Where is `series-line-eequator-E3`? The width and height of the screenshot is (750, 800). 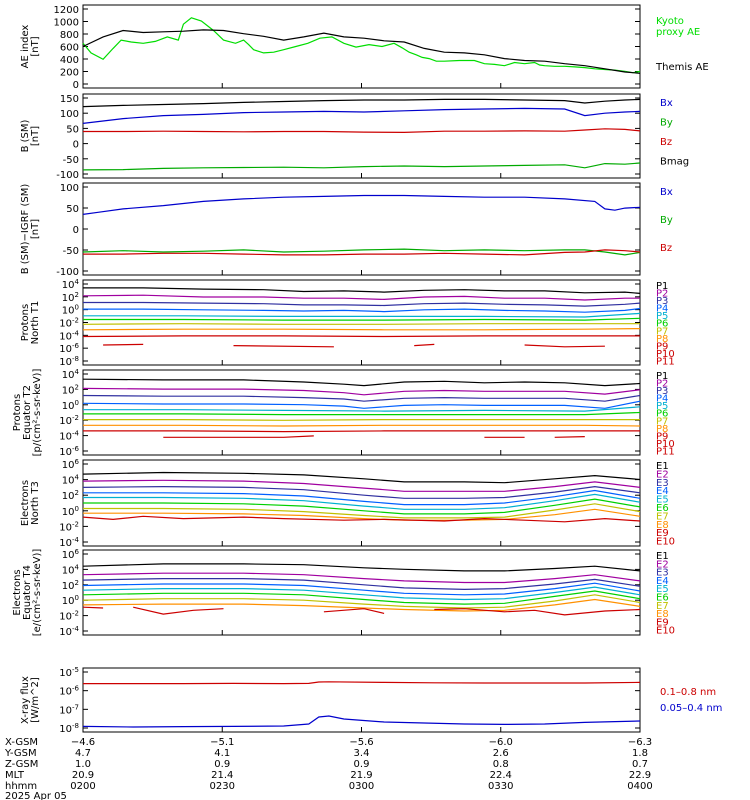
series-line-eequator-E3 is located at coordinates (361, 584).